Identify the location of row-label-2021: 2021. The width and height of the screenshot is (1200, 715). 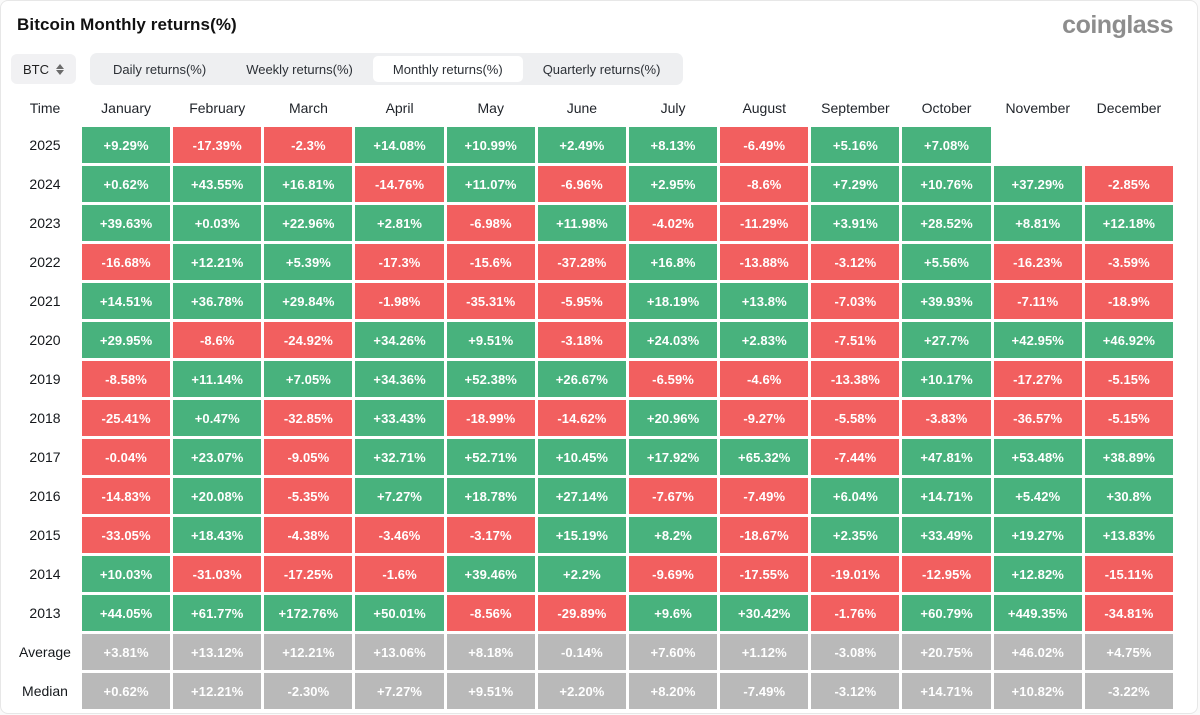
(45, 301).